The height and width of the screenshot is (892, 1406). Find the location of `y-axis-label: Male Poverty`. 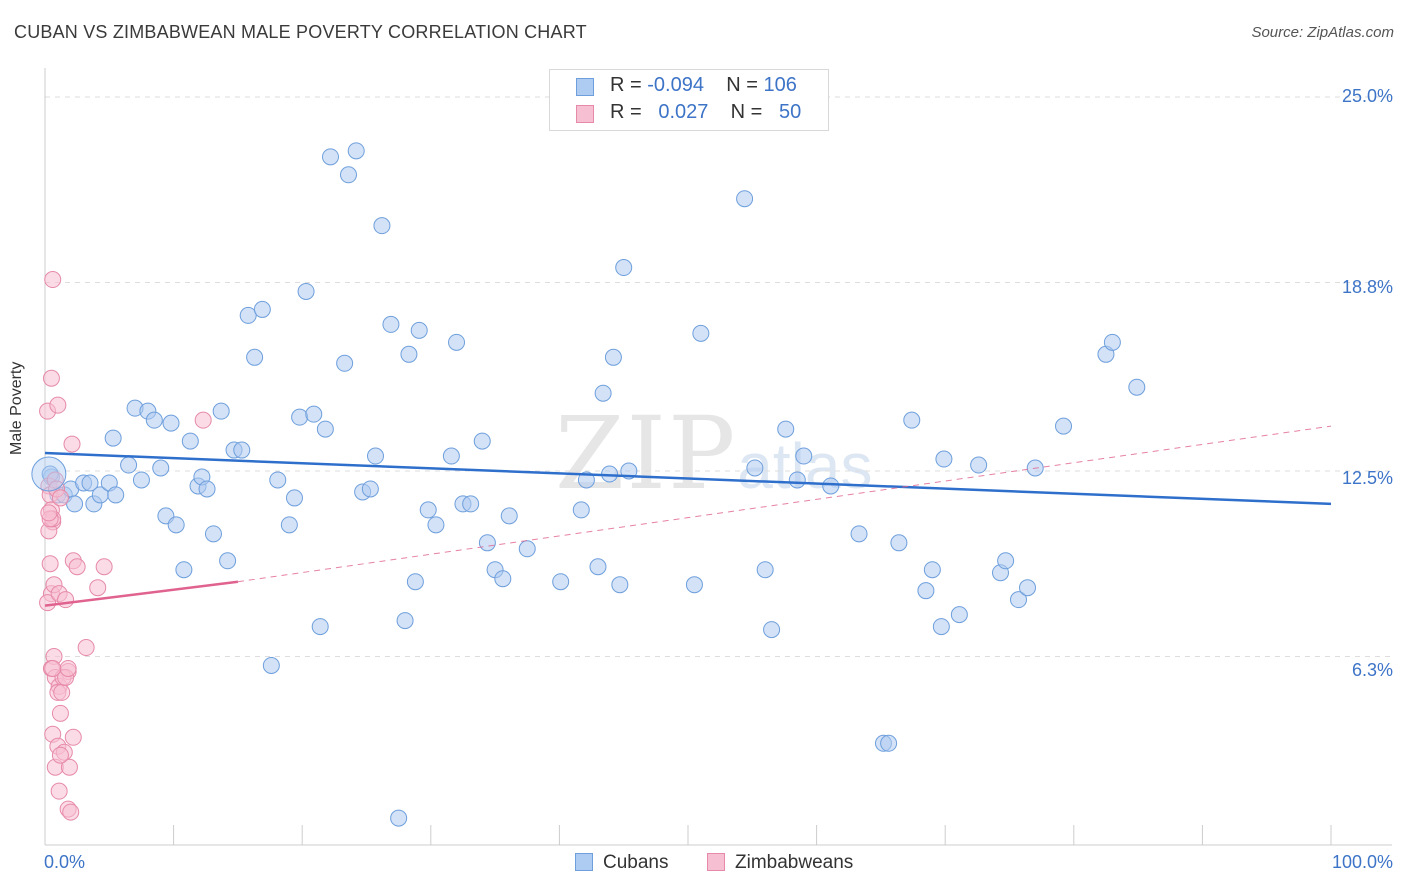

y-axis-label: Male Poverty is located at coordinates (16, 408).